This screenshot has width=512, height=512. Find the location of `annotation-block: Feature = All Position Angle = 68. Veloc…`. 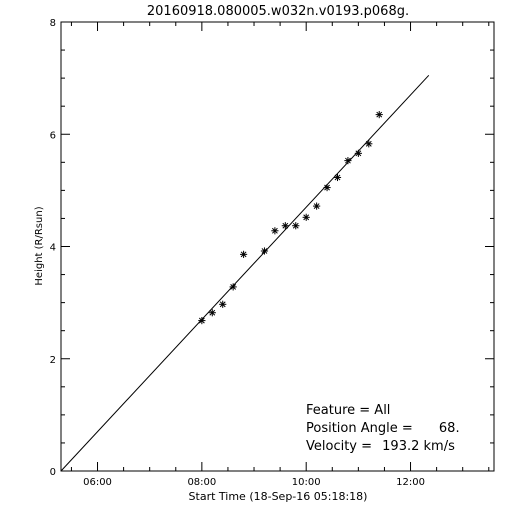

annotation-block: Feature = All Position Angle = 68. Veloc… is located at coordinates (383, 428).